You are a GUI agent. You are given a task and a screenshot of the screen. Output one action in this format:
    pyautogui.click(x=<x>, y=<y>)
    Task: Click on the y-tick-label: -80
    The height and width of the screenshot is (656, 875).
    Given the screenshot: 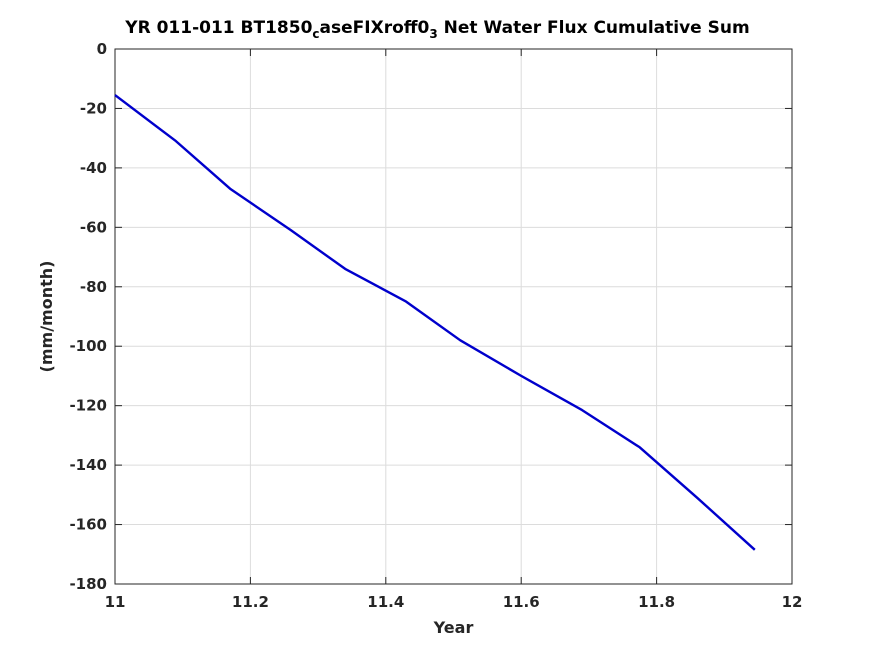 What is the action you would take?
    pyautogui.click(x=93, y=287)
    